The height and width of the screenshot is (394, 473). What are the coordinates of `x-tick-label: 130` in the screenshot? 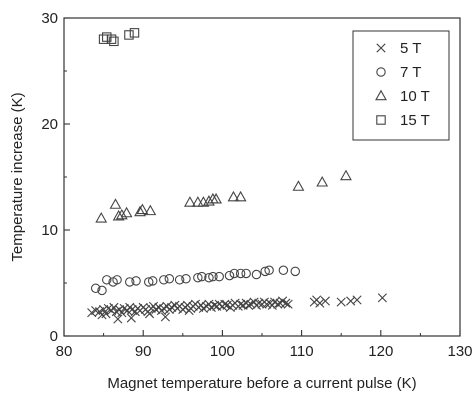 It's located at (459, 351).